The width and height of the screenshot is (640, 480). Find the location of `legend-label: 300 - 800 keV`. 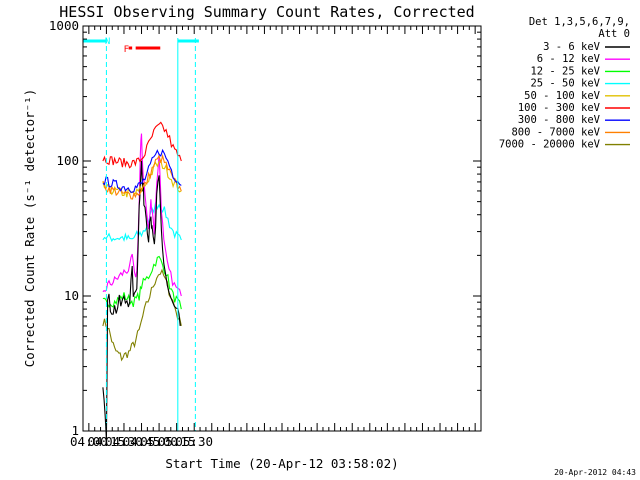

legend-label: 300 - 800 keV is located at coordinates (559, 120).